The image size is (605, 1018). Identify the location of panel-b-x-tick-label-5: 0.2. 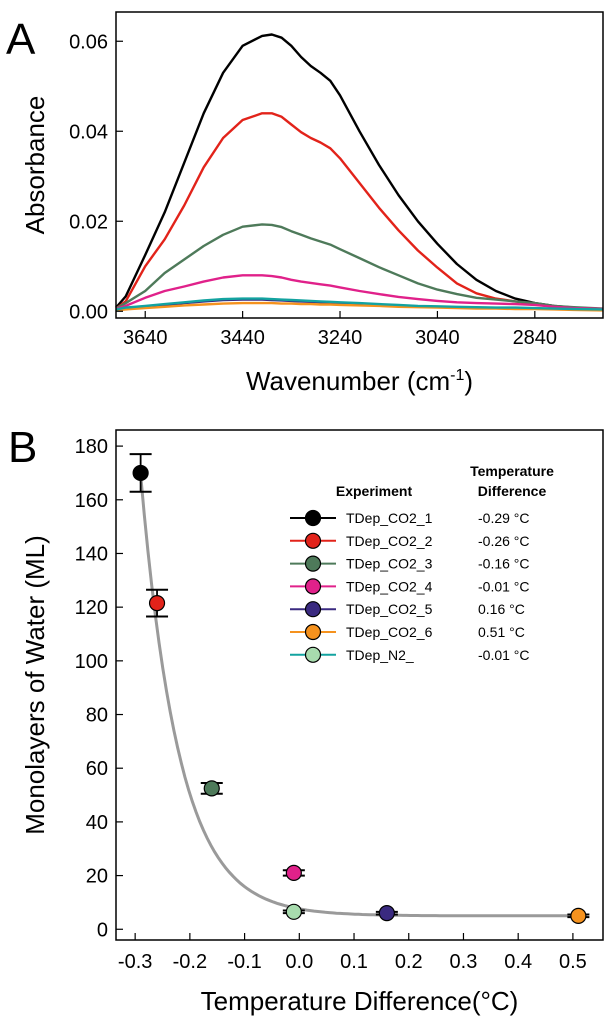
(409, 962).